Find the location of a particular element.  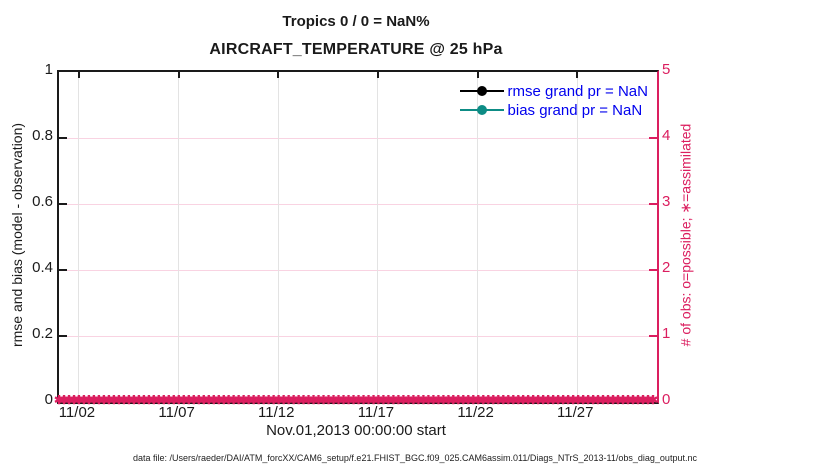

left-y-tick-label: 0 is located at coordinates (48, 399).